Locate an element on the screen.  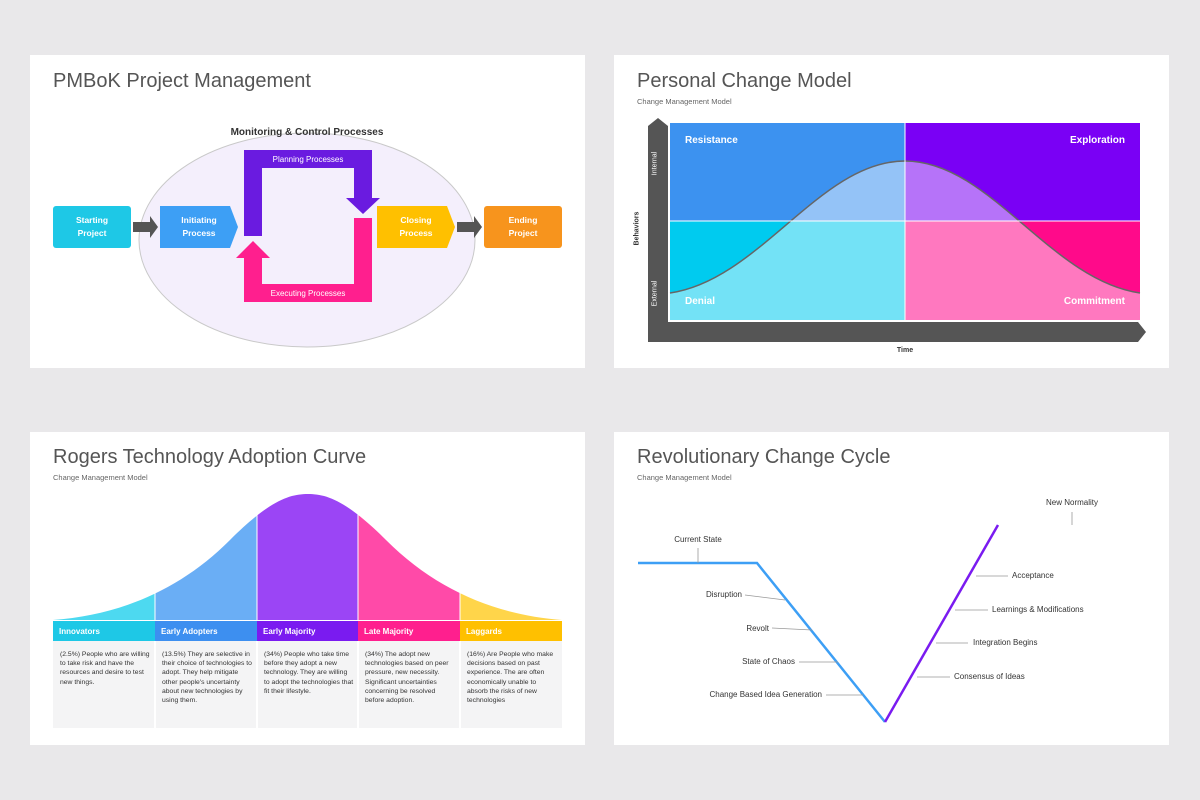
title: PMBoK Project Management is located at coordinates (182, 81).